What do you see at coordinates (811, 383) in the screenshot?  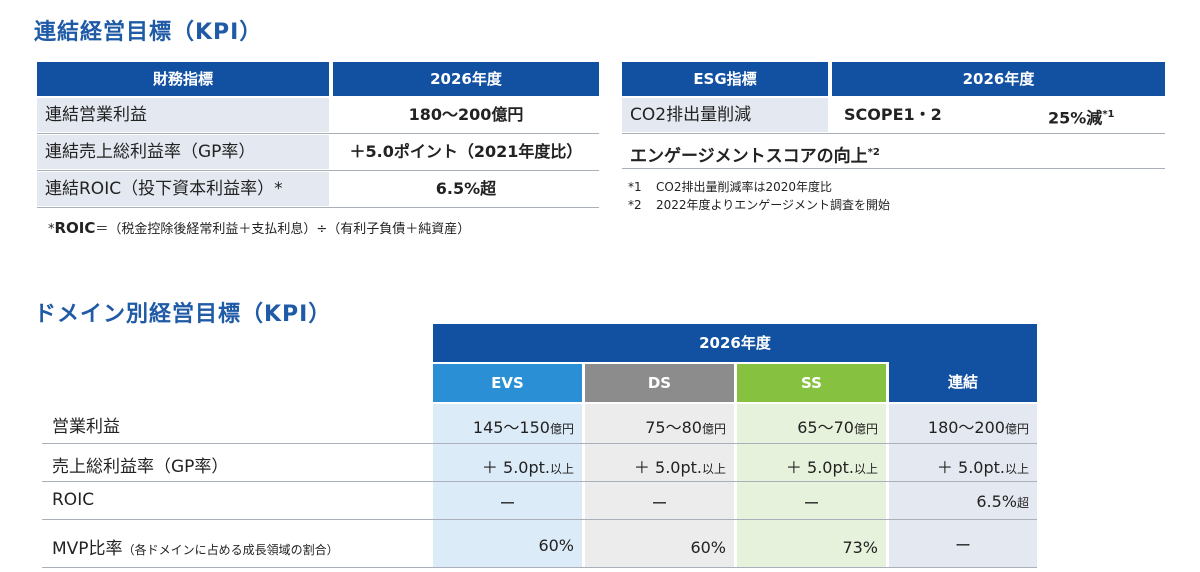 I see `column-ss: SS` at bounding box center [811, 383].